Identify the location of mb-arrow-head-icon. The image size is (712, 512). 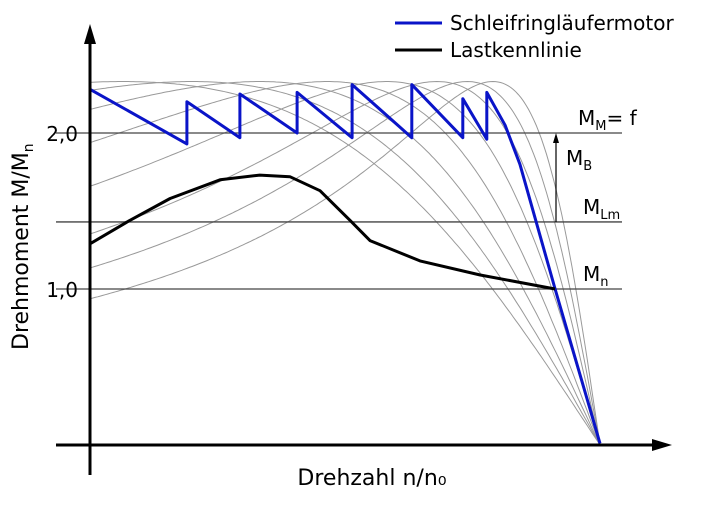
(556, 138).